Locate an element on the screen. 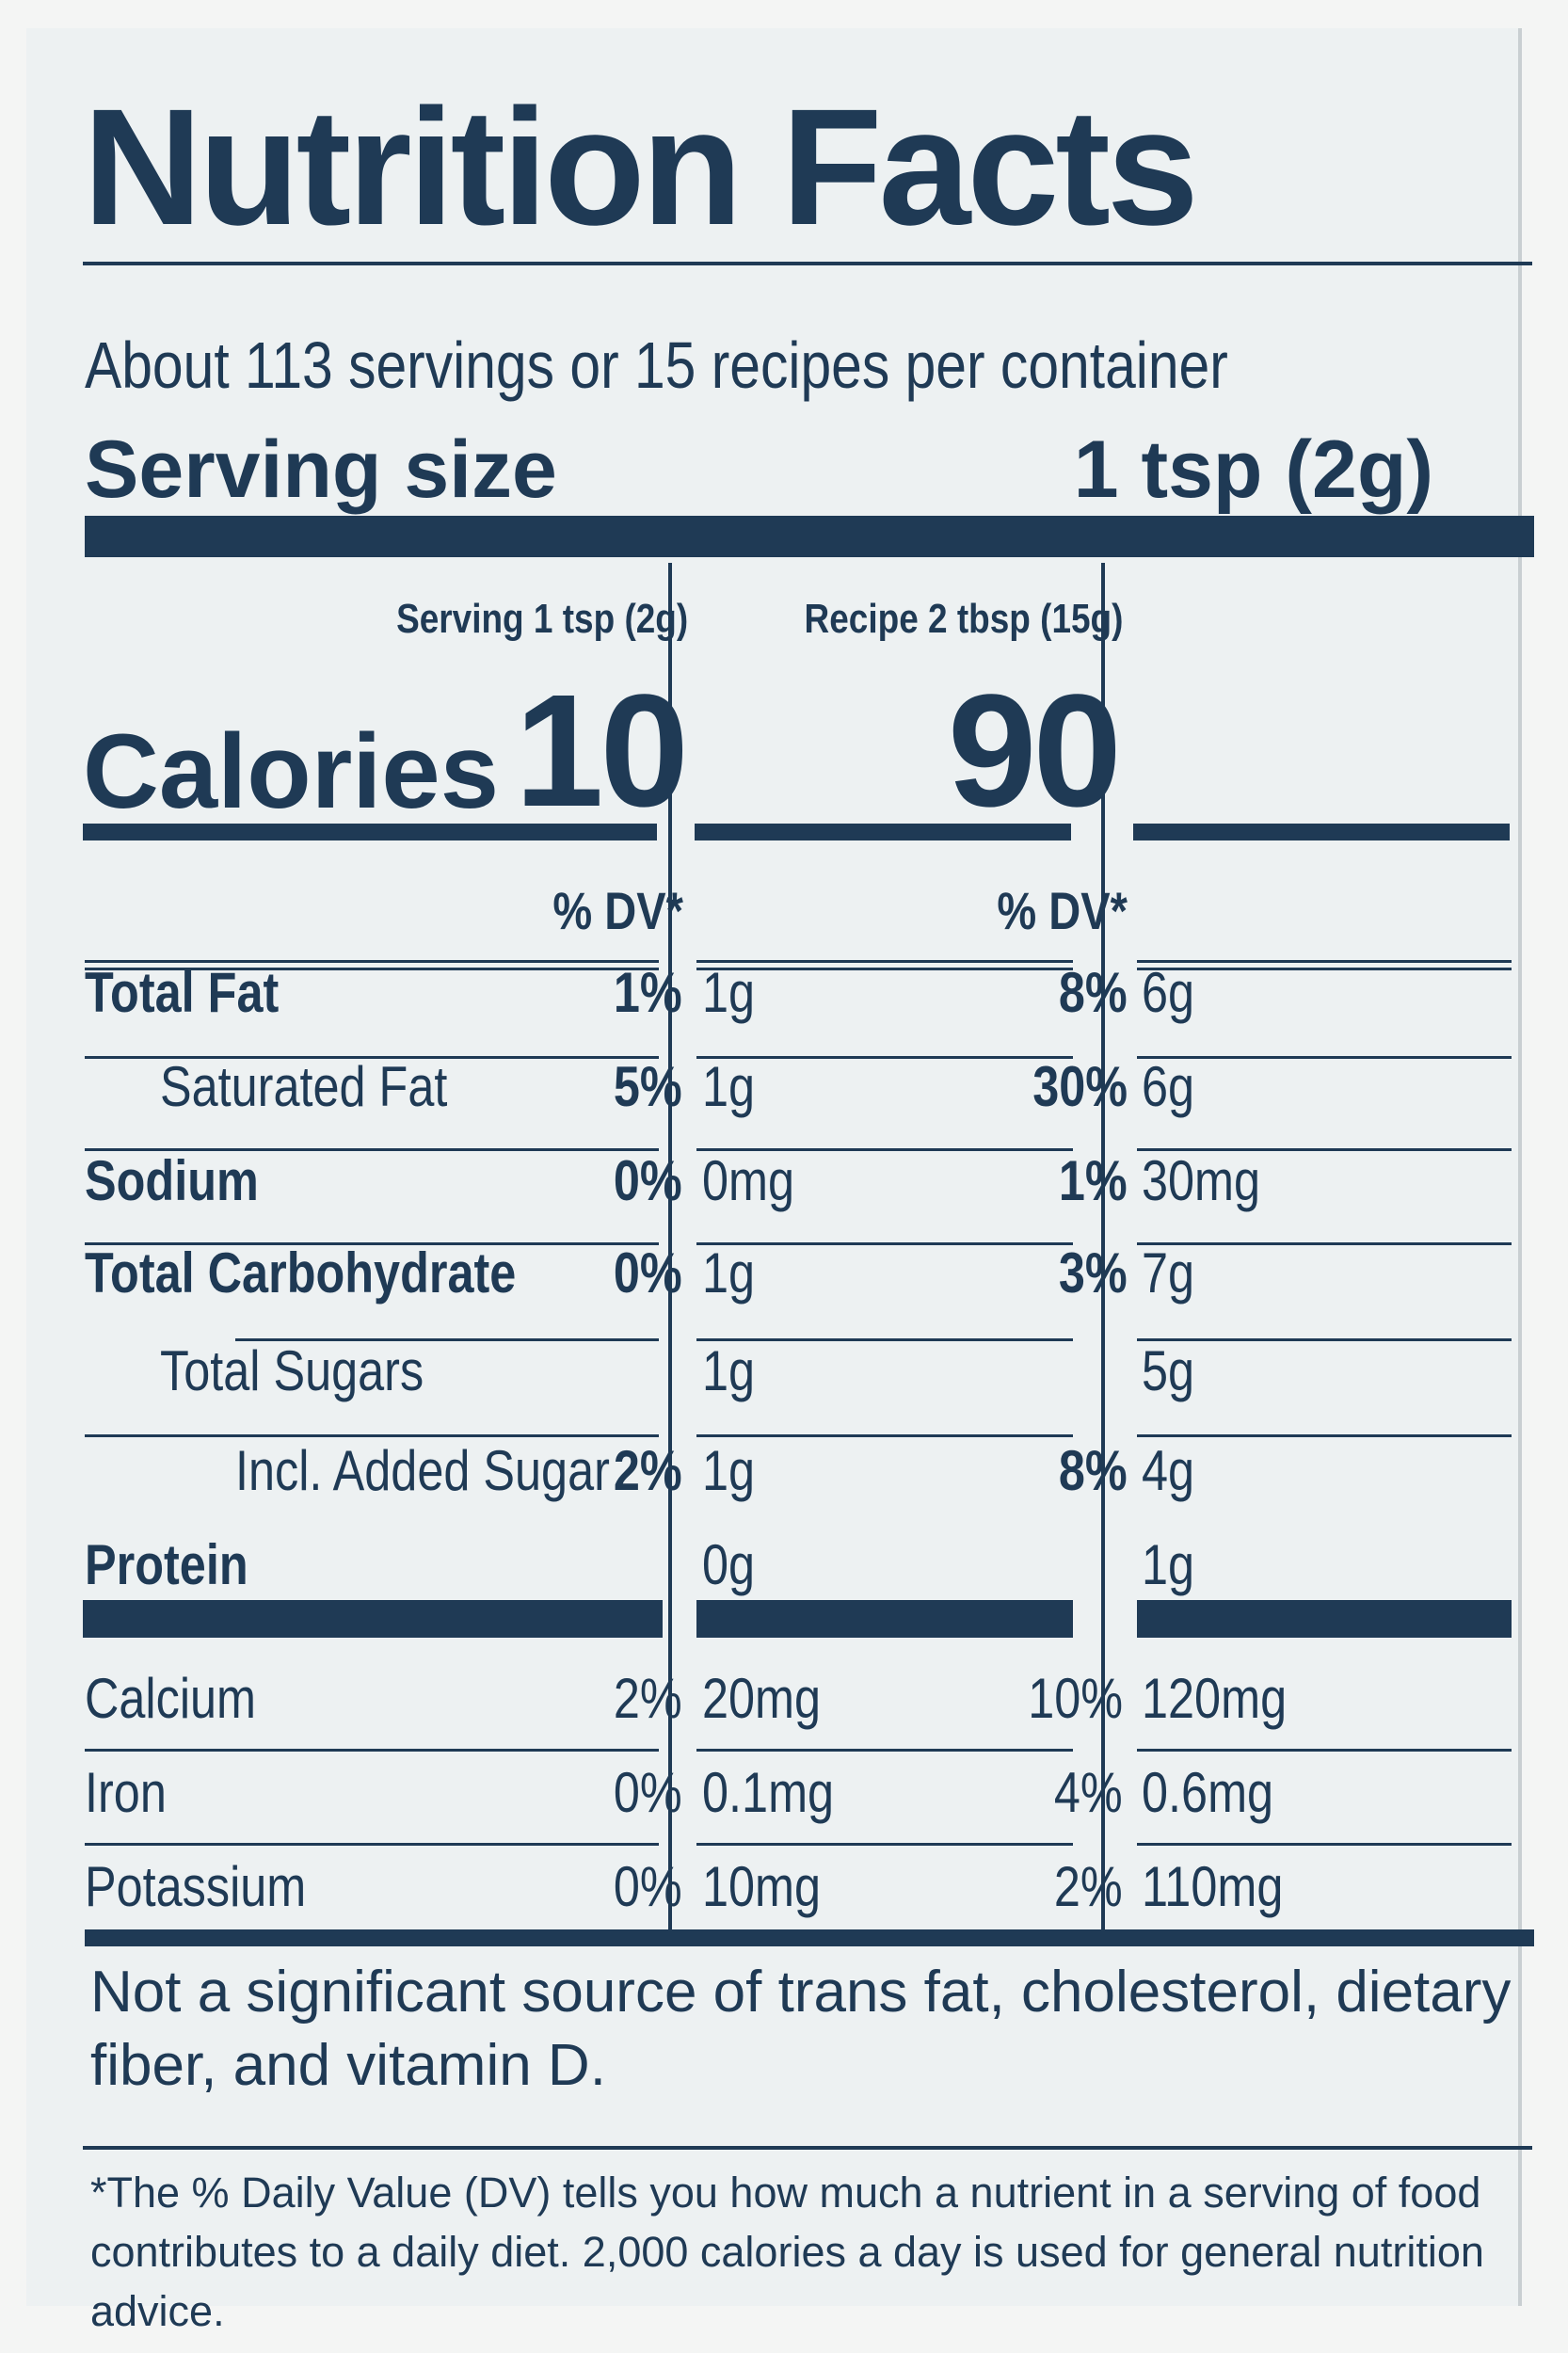 The height and width of the screenshot is (2353, 1568). recipe-amount: 0.6mg is located at coordinates (1208, 1792).